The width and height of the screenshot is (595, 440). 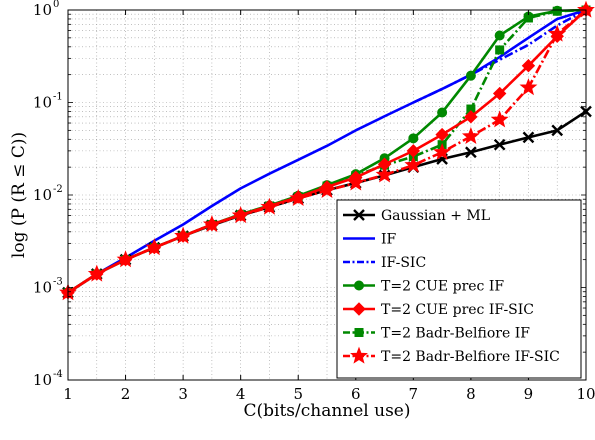 What do you see at coordinates (126, 394) in the screenshot?
I see `x-tick-label: 2` at bounding box center [126, 394].